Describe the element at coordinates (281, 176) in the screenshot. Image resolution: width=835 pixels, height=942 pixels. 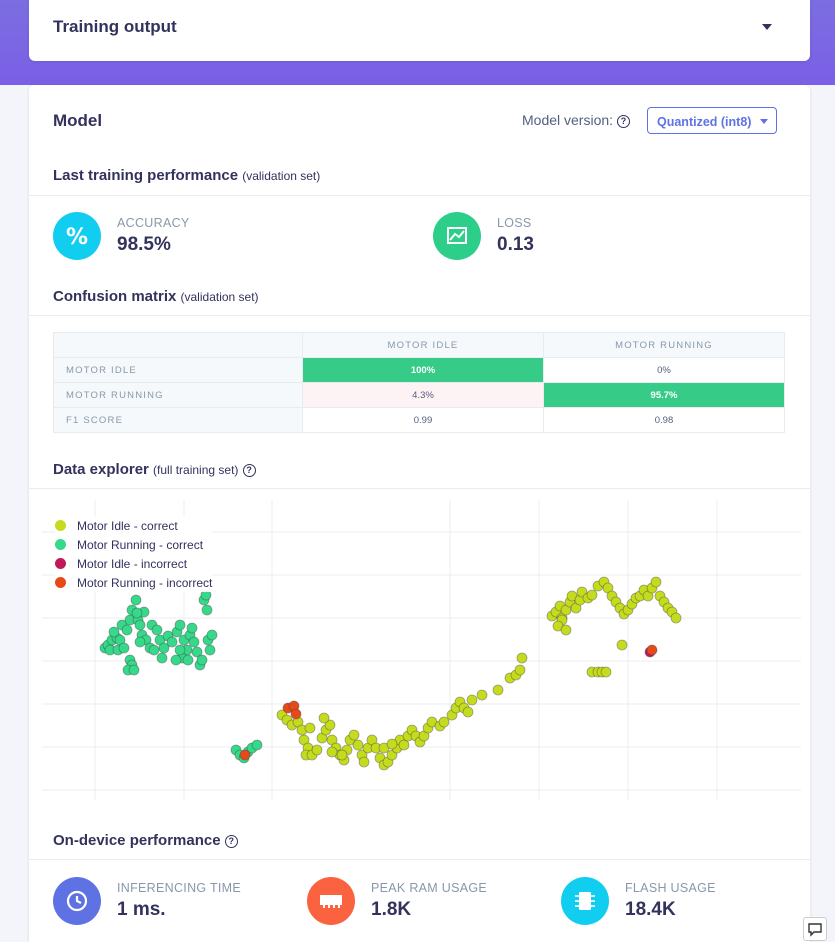
I see `last-training-subtitle: (validation set)` at that location.